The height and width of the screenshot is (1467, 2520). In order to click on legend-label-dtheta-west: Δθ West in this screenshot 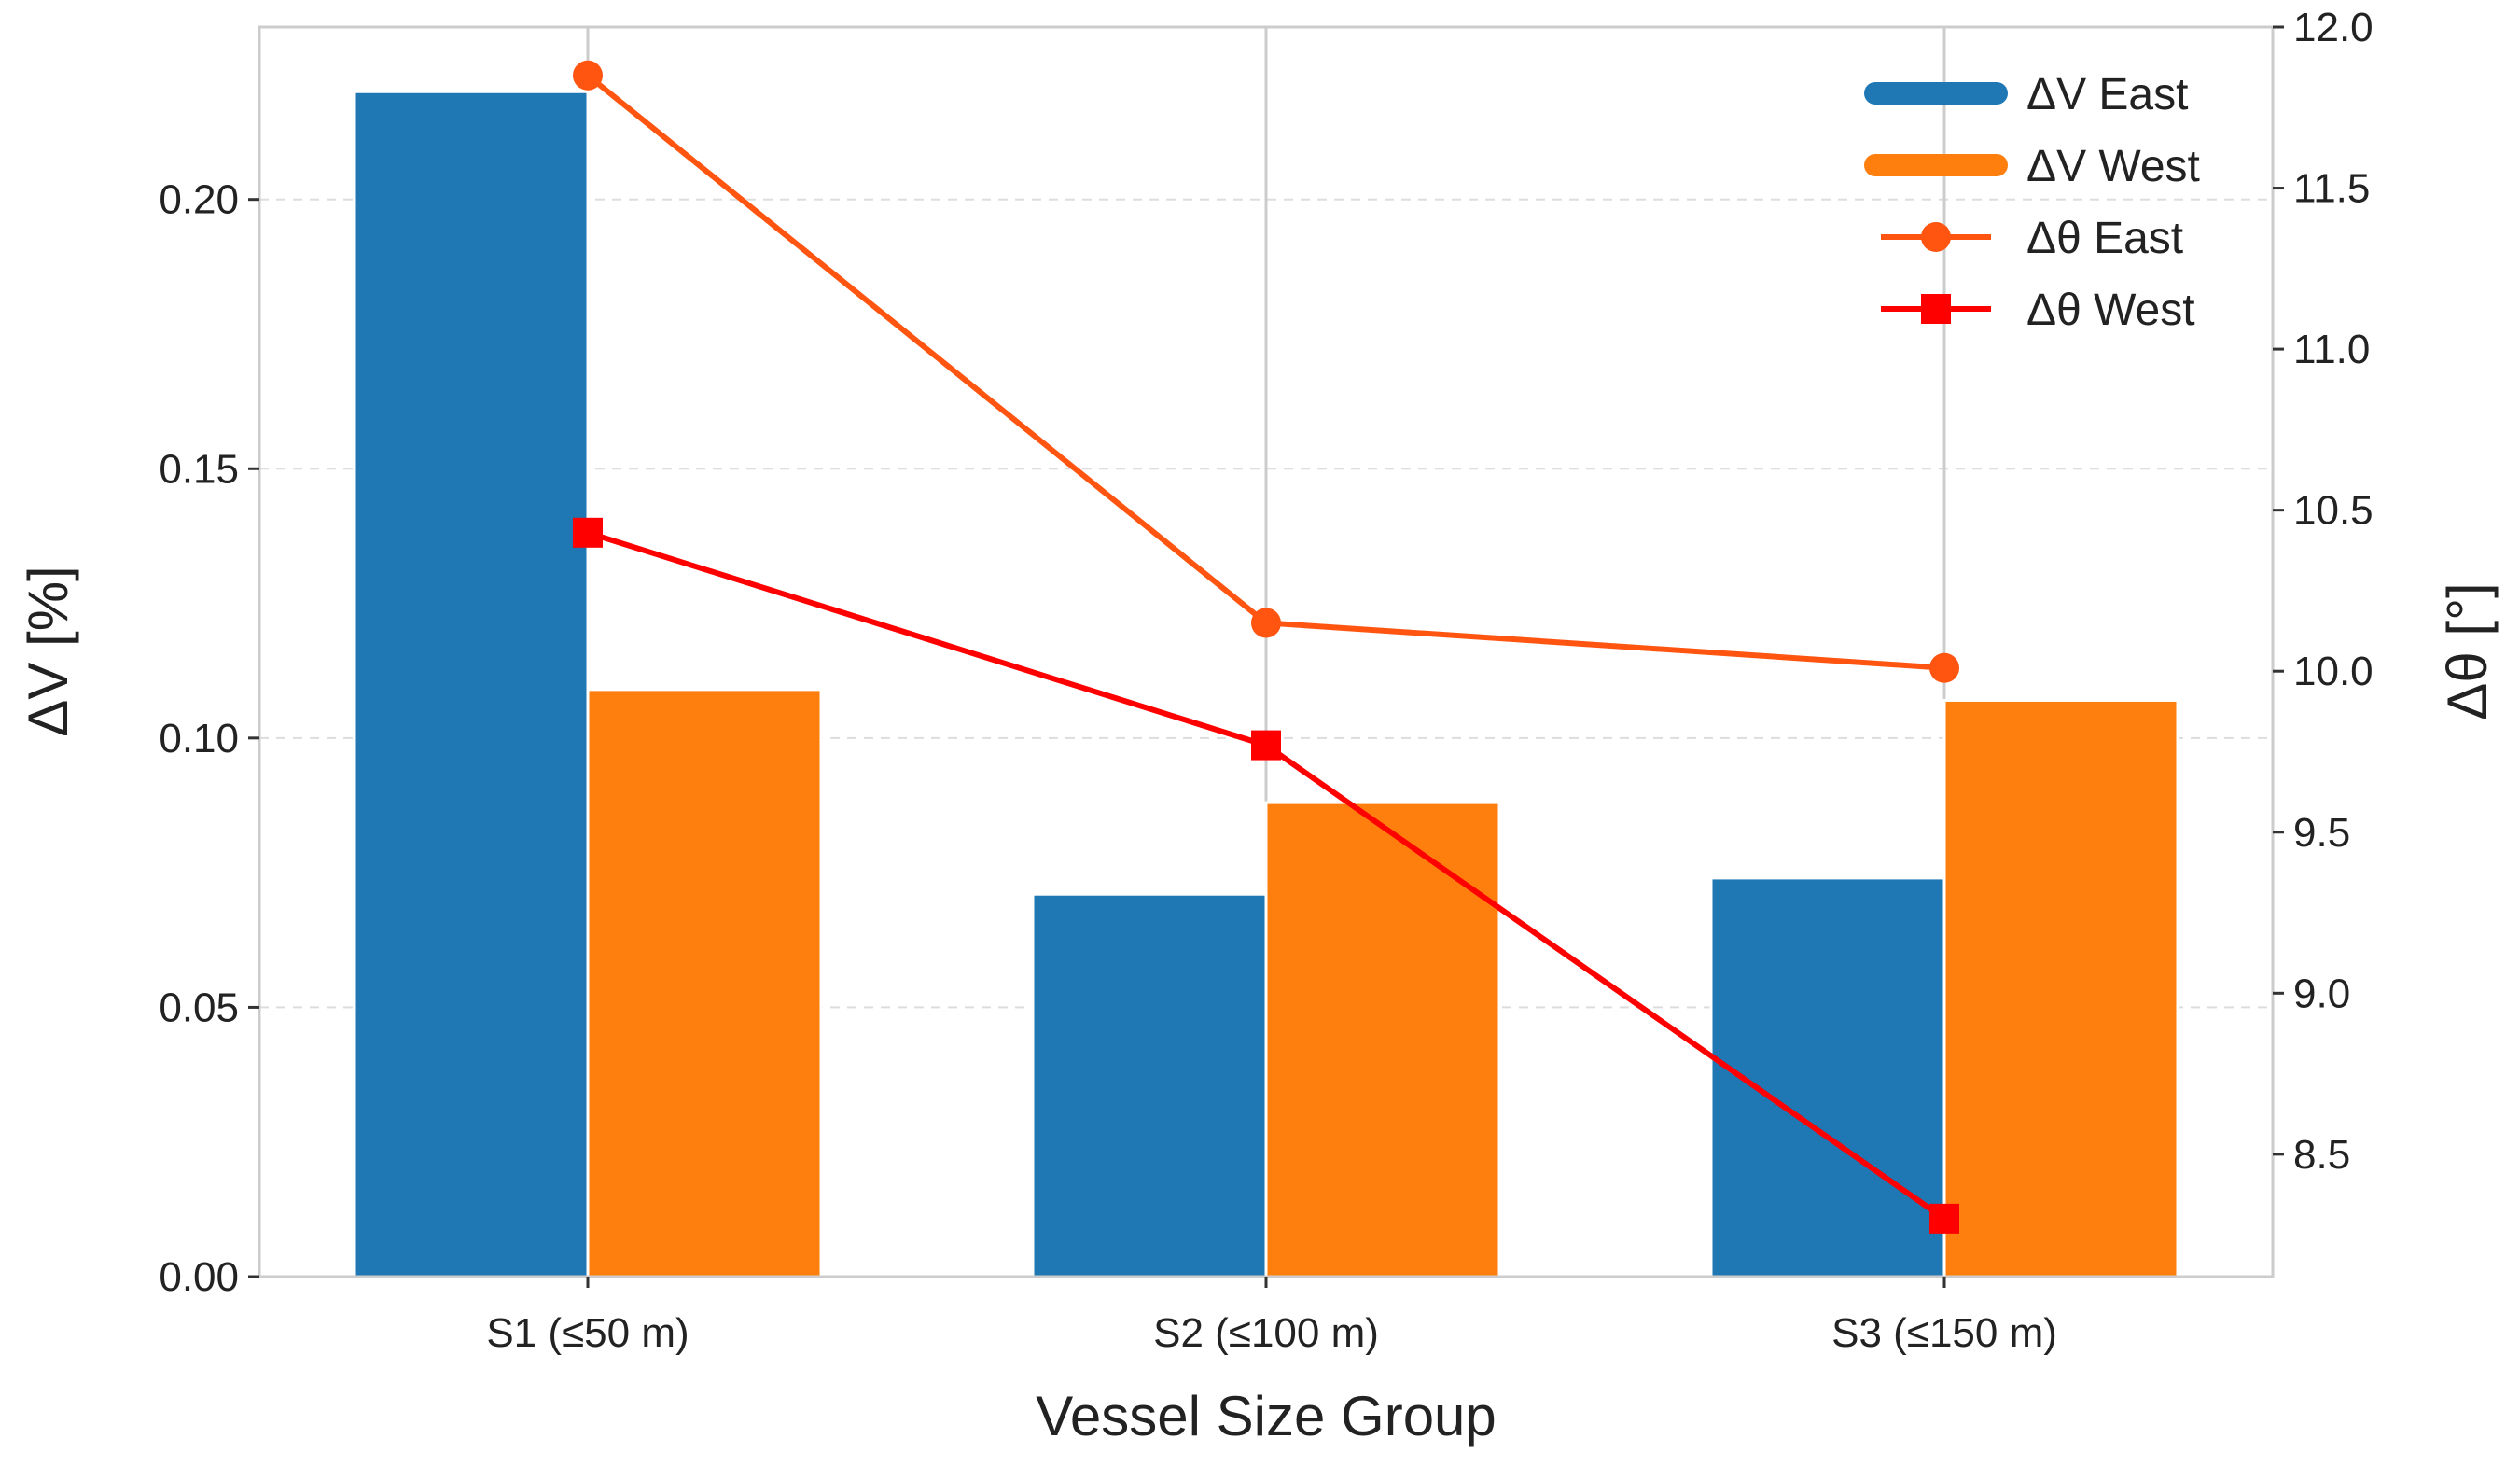, I will do `click(2110, 310)`.